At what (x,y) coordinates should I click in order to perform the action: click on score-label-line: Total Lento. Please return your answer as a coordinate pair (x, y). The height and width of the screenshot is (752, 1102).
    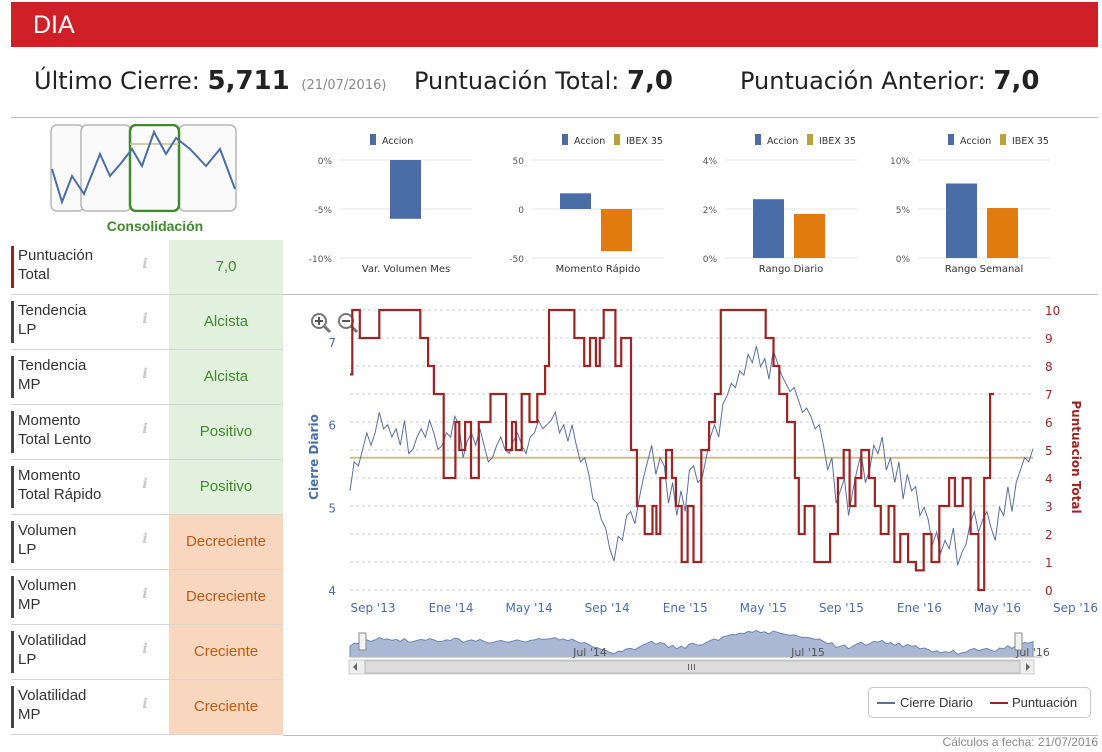
    Looking at the image, I should click on (55, 439).